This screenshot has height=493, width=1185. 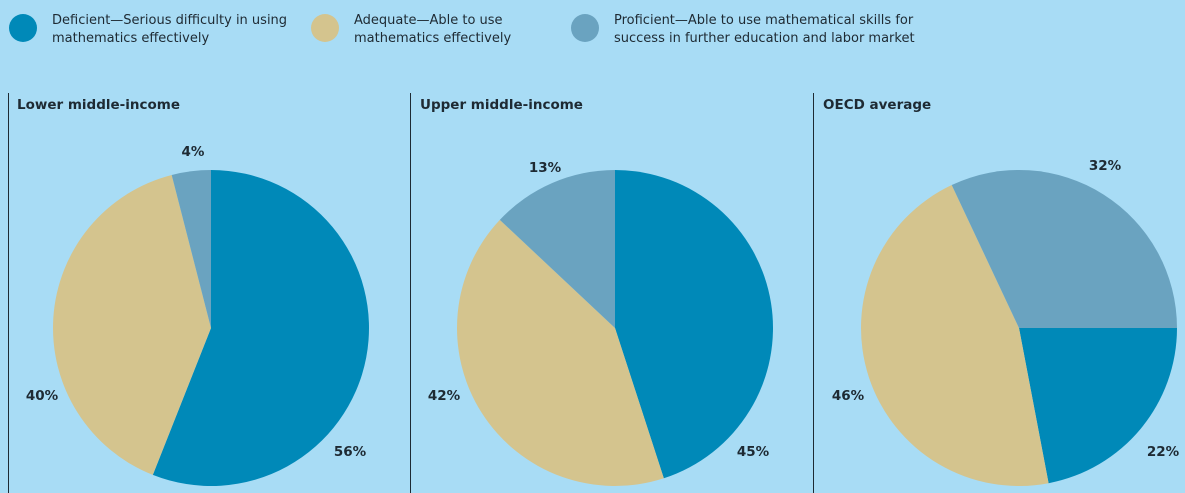 What do you see at coordinates (545, 168) in the screenshot?
I see `data-label: 13%` at bounding box center [545, 168].